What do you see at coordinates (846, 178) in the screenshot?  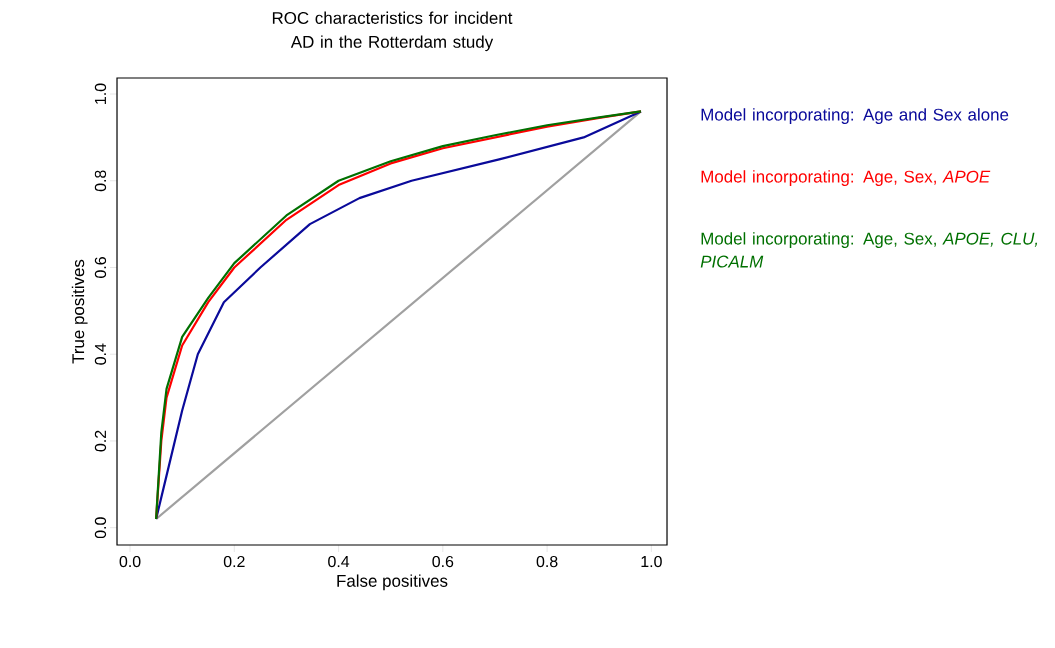 I see `text: Model incorporating: Age, Sex, APOE` at bounding box center [846, 178].